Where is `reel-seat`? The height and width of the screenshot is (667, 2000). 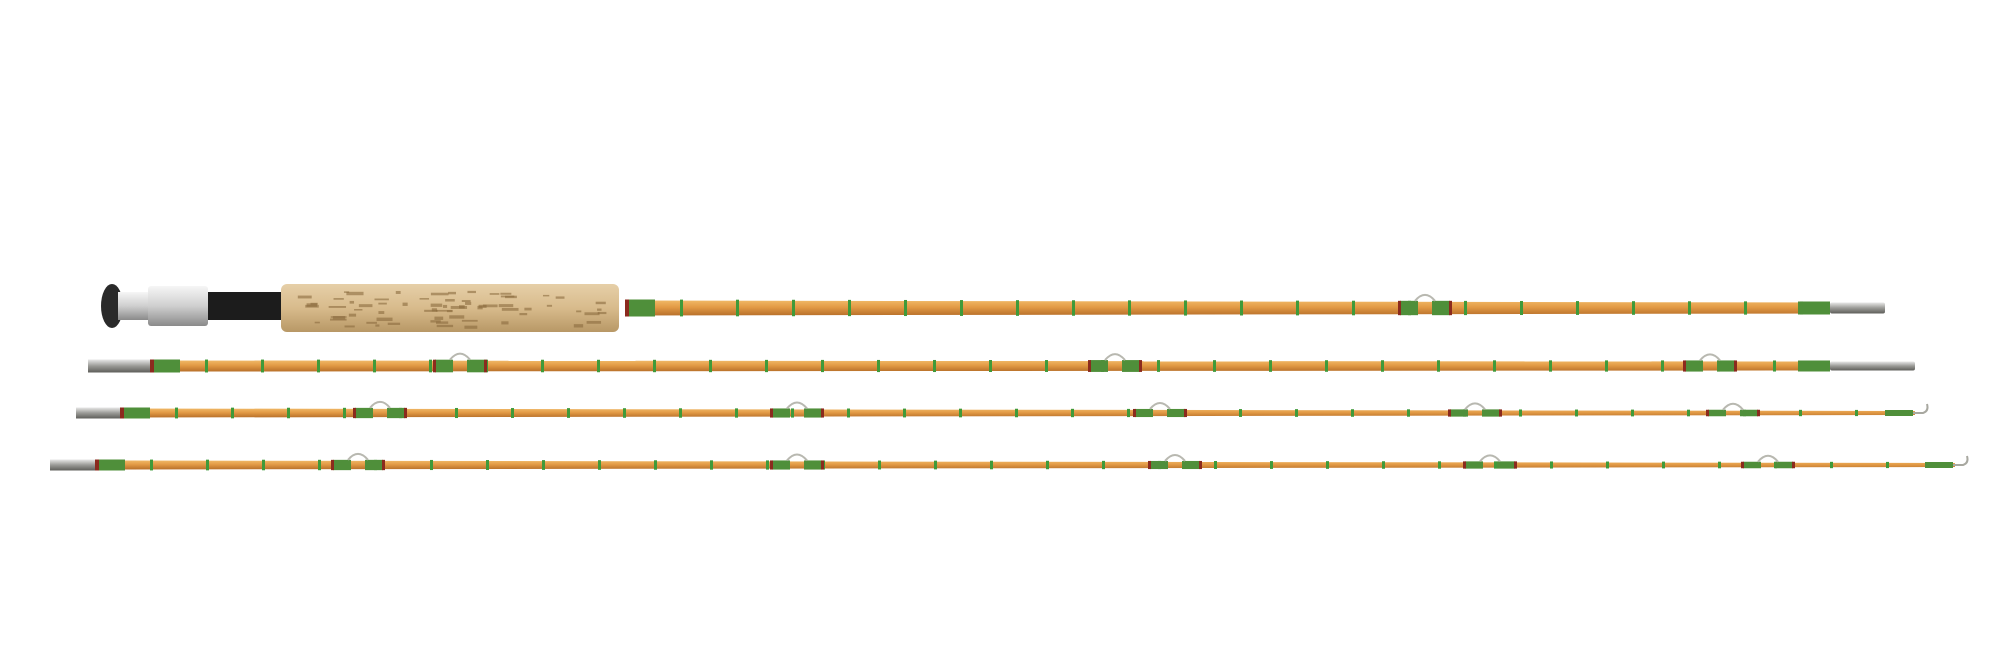
reel-seat is located at coordinates (192, 306).